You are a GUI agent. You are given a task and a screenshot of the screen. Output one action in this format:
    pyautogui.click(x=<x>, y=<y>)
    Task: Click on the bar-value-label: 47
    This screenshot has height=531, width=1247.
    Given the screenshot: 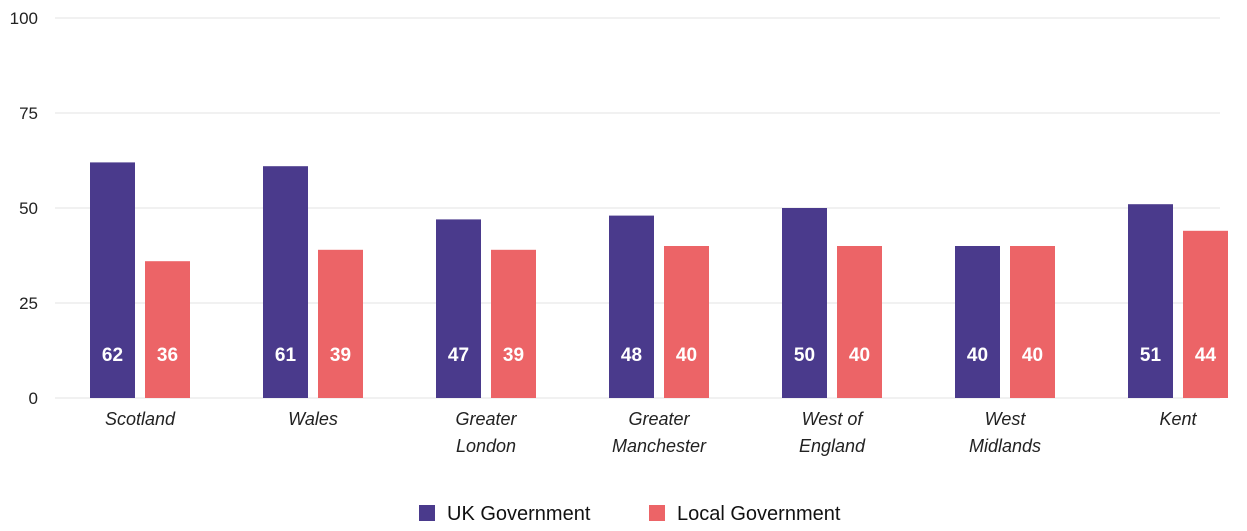 What is the action you would take?
    pyautogui.click(x=458, y=355)
    